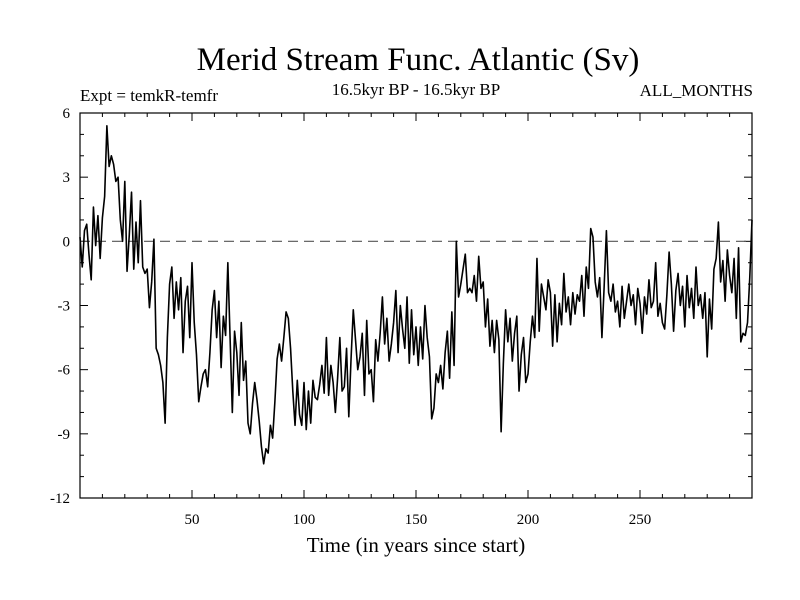 This screenshot has width=800, height=600. I want to click on x-axis-label: Time (in years since start), so click(416, 545).